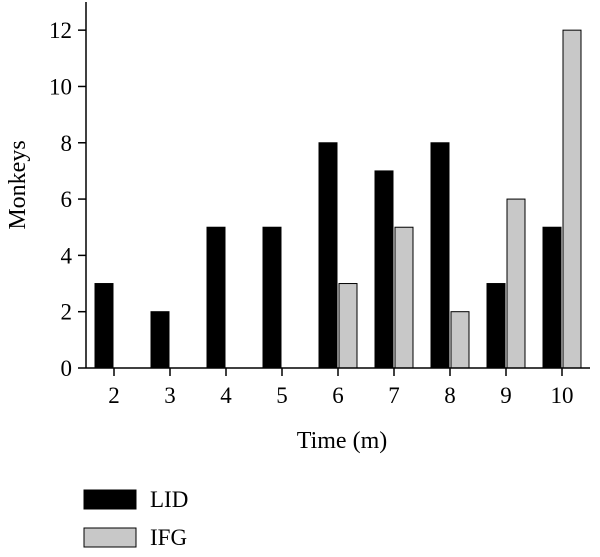  I want to click on x-tick-label: 4, so click(226, 395).